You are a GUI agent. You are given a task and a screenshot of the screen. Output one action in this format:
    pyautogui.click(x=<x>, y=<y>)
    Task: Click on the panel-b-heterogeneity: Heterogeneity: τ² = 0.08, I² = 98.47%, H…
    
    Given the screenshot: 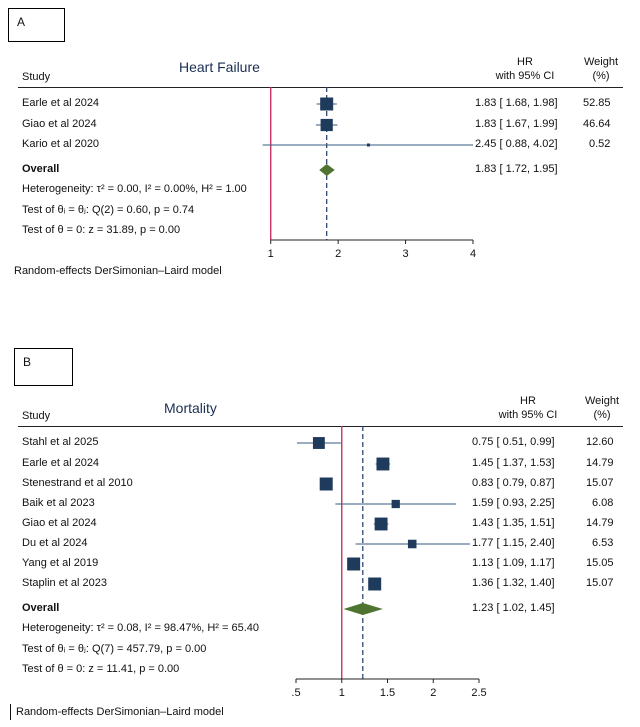 What is the action you would take?
    pyautogui.click(x=141, y=628)
    